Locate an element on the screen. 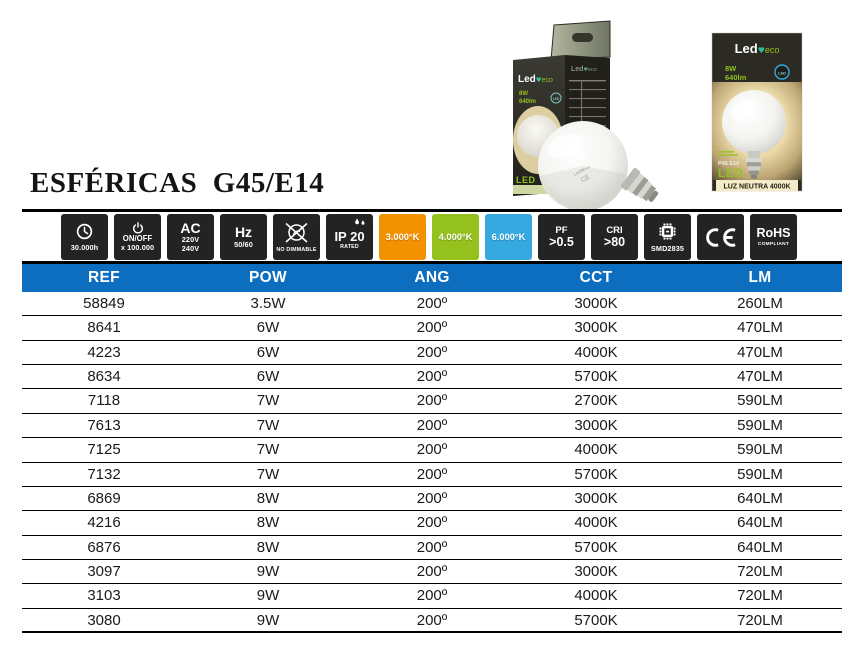 The image size is (863, 667). column-header-lm: LM is located at coordinates (760, 277).